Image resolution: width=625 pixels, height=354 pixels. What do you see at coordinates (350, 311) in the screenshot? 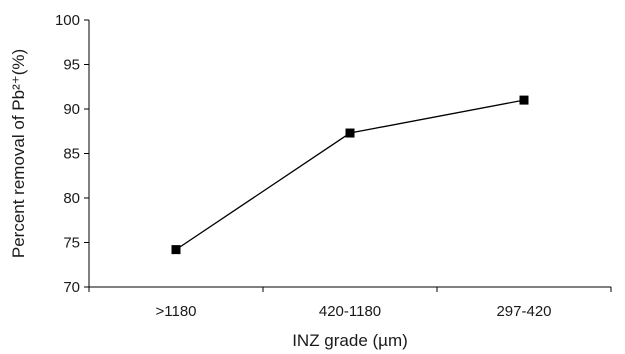
I see `x-tick-label: 420-1180` at bounding box center [350, 311].